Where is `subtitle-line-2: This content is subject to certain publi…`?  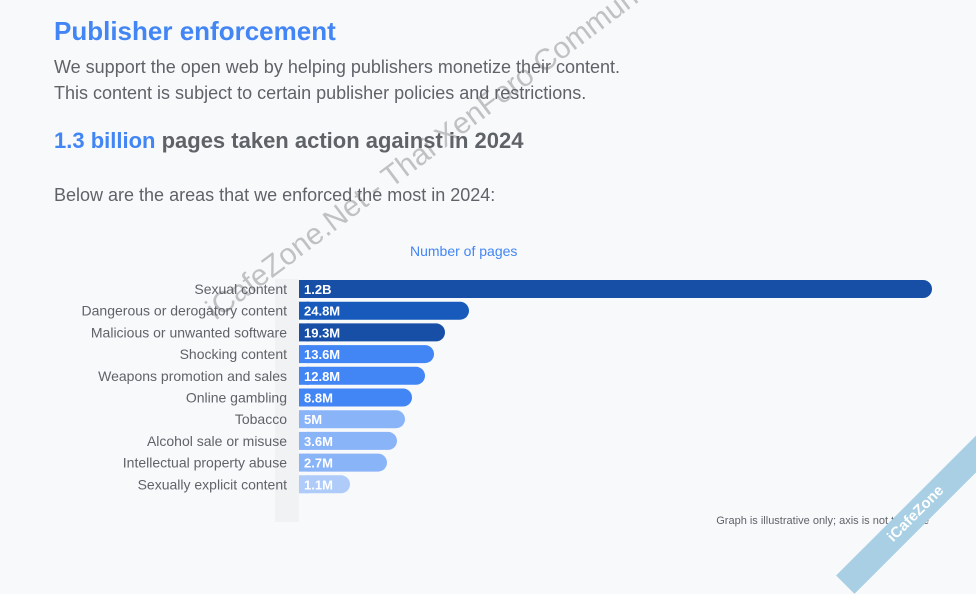 subtitle-line-2: This content is subject to certain publi… is located at coordinates (320, 93).